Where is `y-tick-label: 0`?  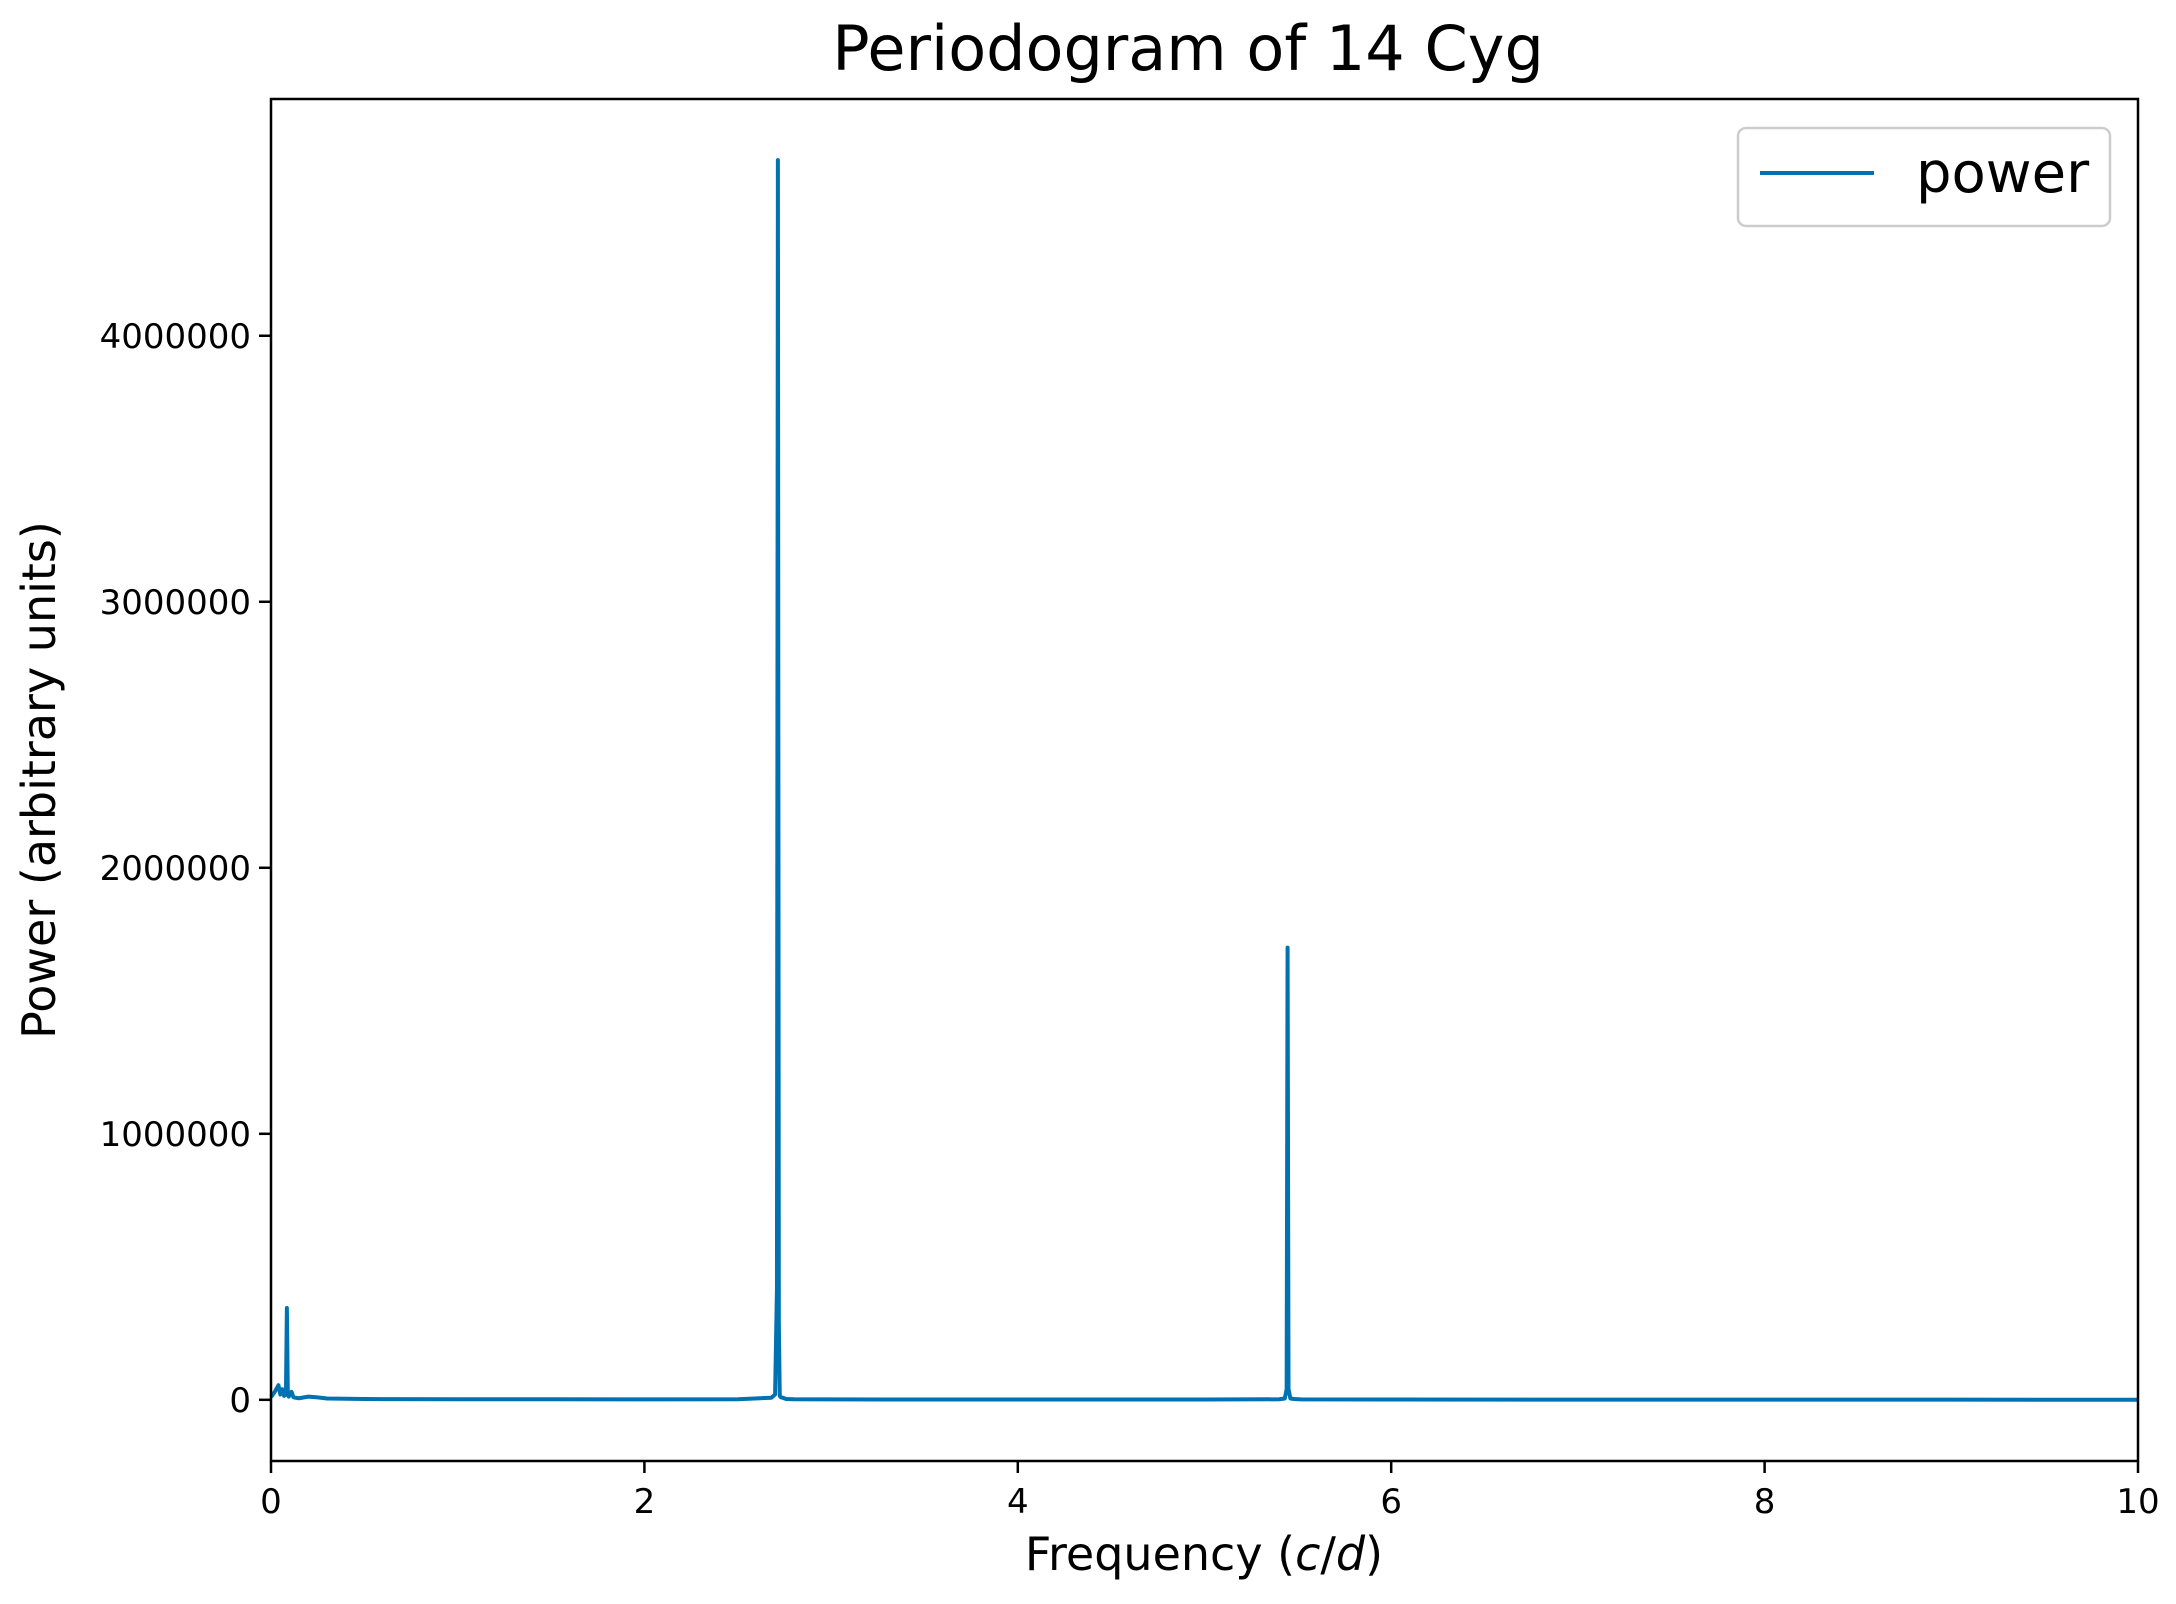 y-tick-label: 0 is located at coordinates (240, 1401).